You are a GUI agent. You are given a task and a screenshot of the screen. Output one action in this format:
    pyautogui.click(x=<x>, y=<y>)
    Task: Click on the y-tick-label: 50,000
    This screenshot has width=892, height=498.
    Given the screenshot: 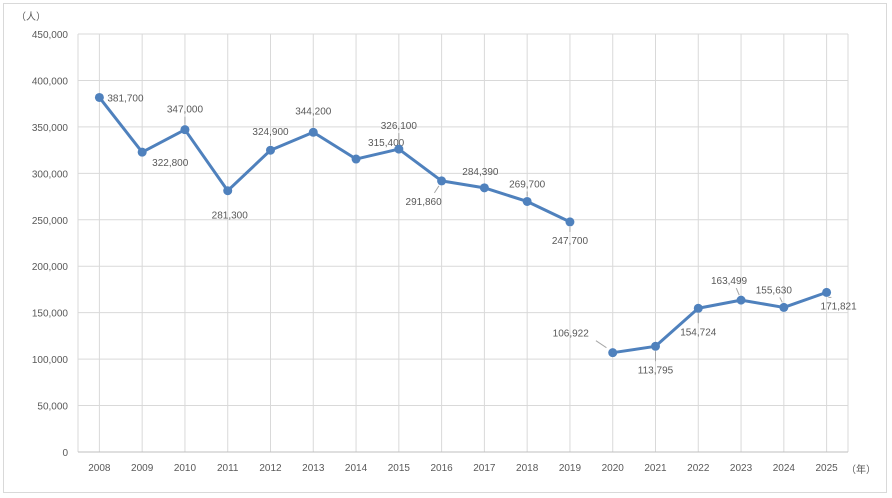 What is the action you would take?
    pyautogui.click(x=52, y=407)
    